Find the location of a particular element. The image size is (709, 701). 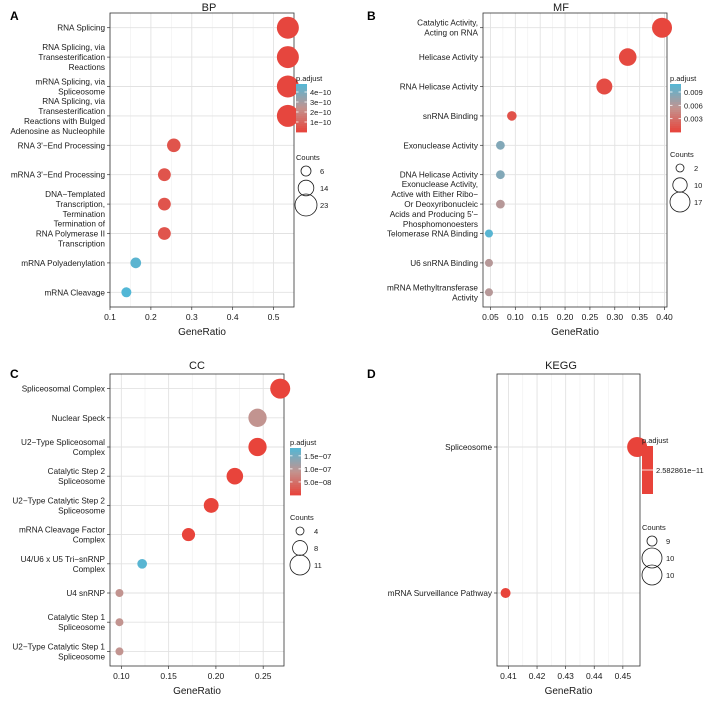

category-label-line: U6 snRNA Binding is located at coordinates (444, 263).